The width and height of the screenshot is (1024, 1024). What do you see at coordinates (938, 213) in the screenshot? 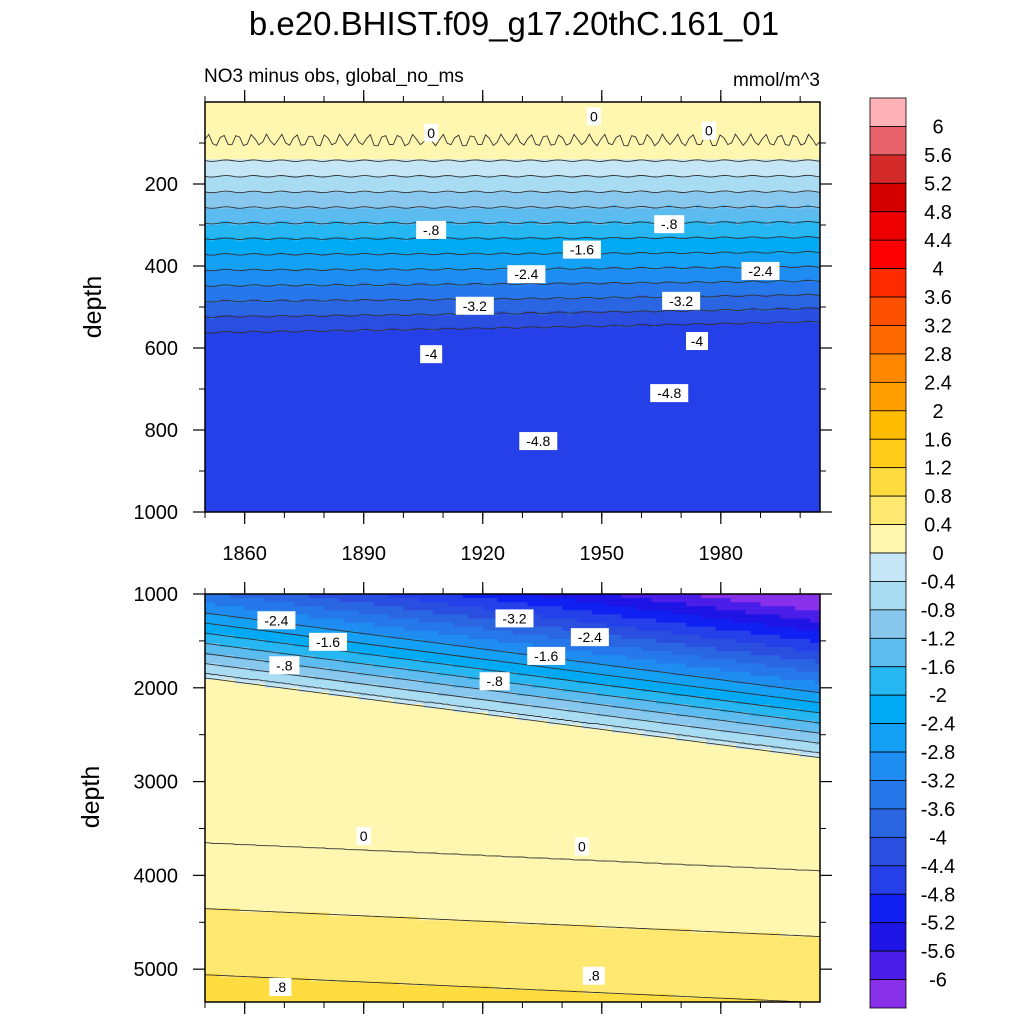
I see `colorbar-label: 4.8` at bounding box center [938, 213].